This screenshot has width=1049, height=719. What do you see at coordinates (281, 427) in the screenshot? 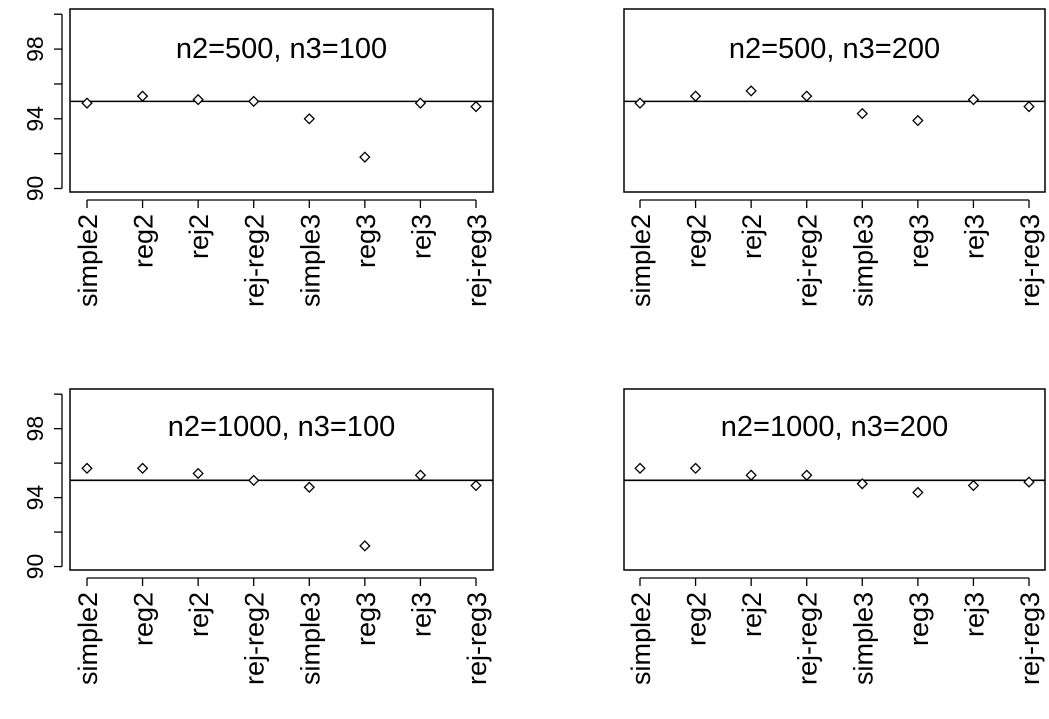
I see `panel-title: n2=1000, n3=100` at bounding box center [281, 427].